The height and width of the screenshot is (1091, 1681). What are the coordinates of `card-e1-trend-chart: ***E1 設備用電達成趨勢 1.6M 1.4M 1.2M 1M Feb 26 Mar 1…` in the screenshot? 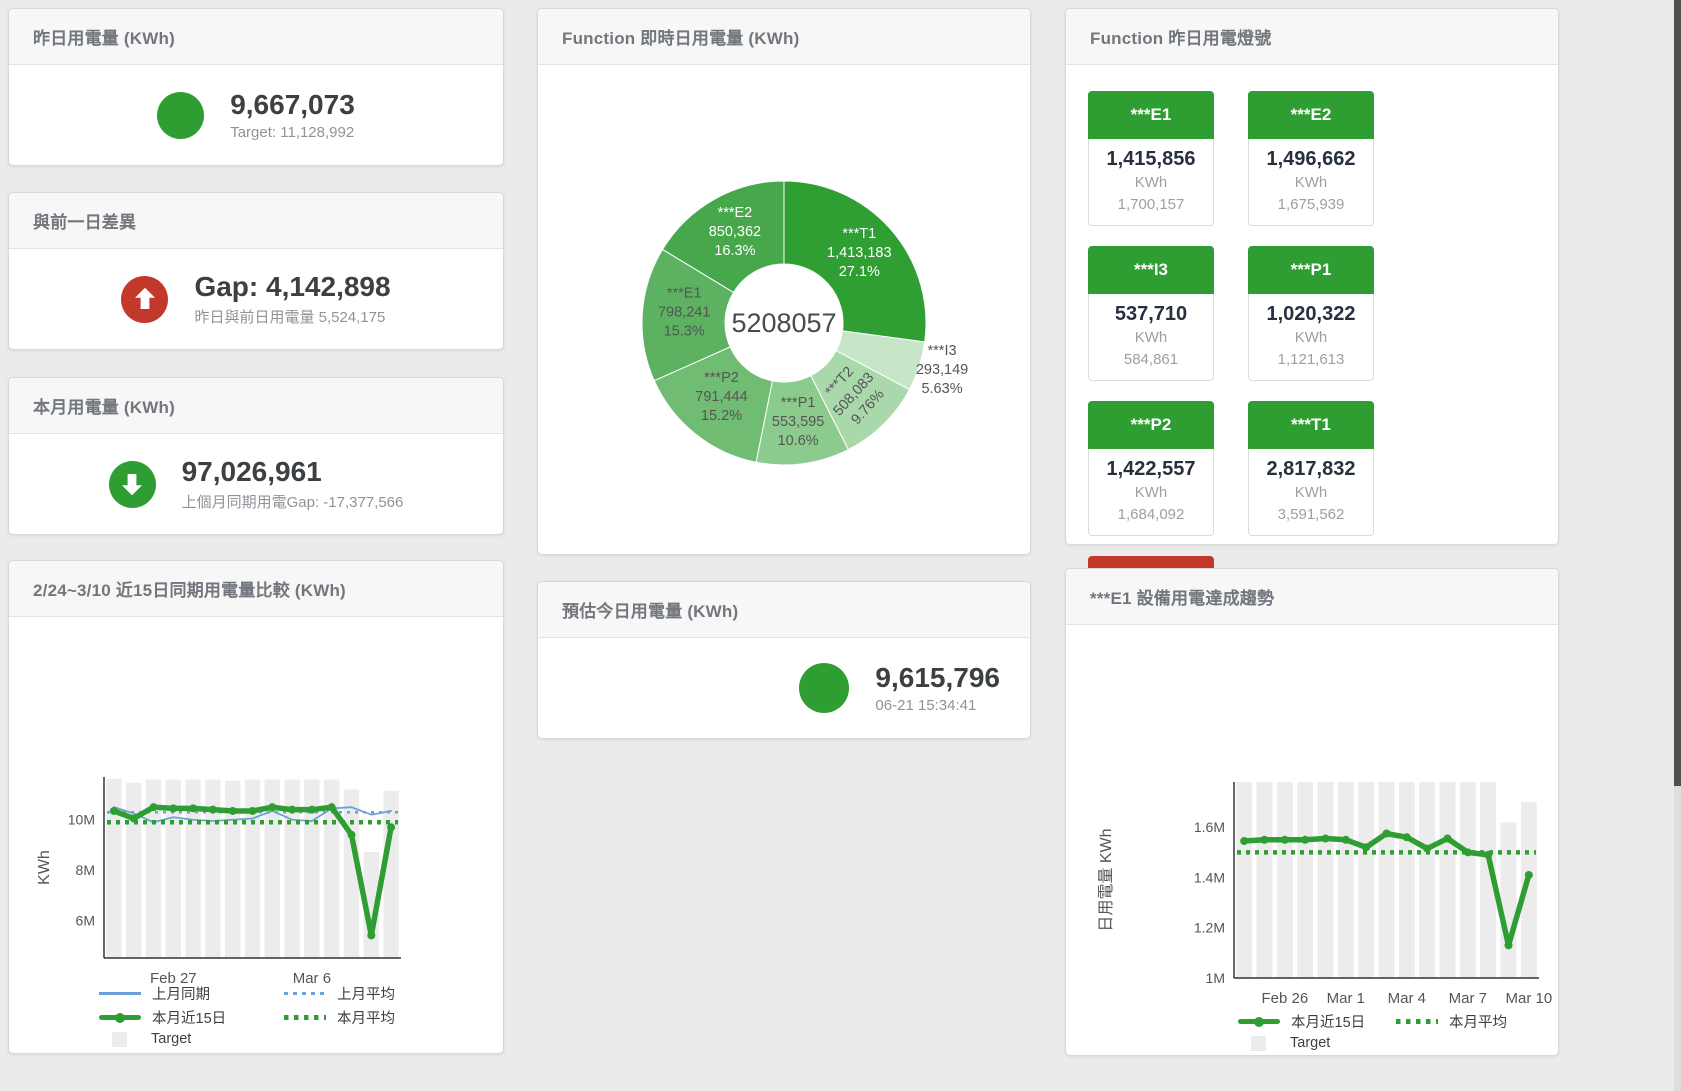 It's located at (1312, 812).